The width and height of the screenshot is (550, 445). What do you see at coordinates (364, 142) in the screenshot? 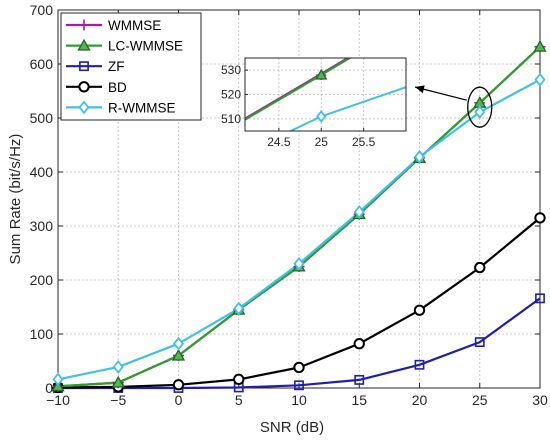
I see `inset-x-tick-label: 25.5` at bounding box center [364, 142].